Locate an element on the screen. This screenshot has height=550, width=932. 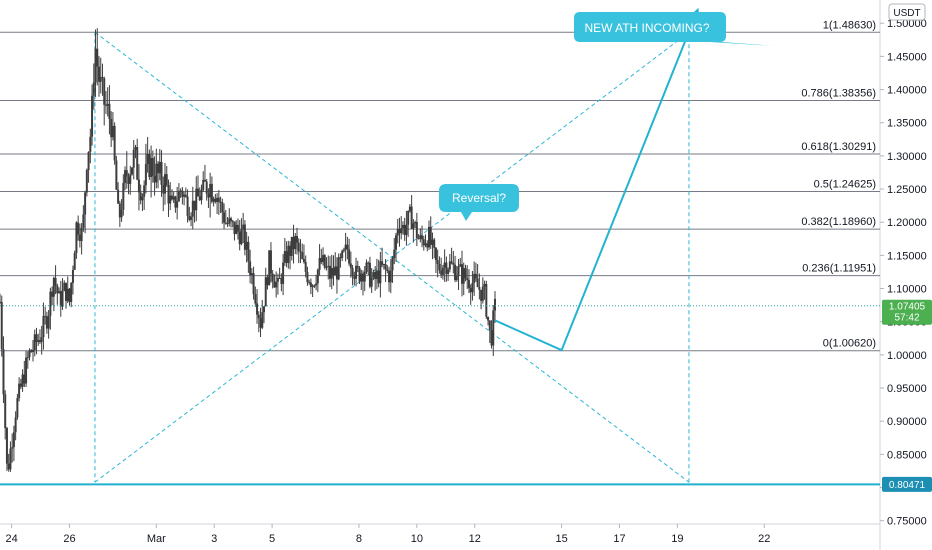
y-tick-label: 0.90000 is located at coordinates (907, 422).